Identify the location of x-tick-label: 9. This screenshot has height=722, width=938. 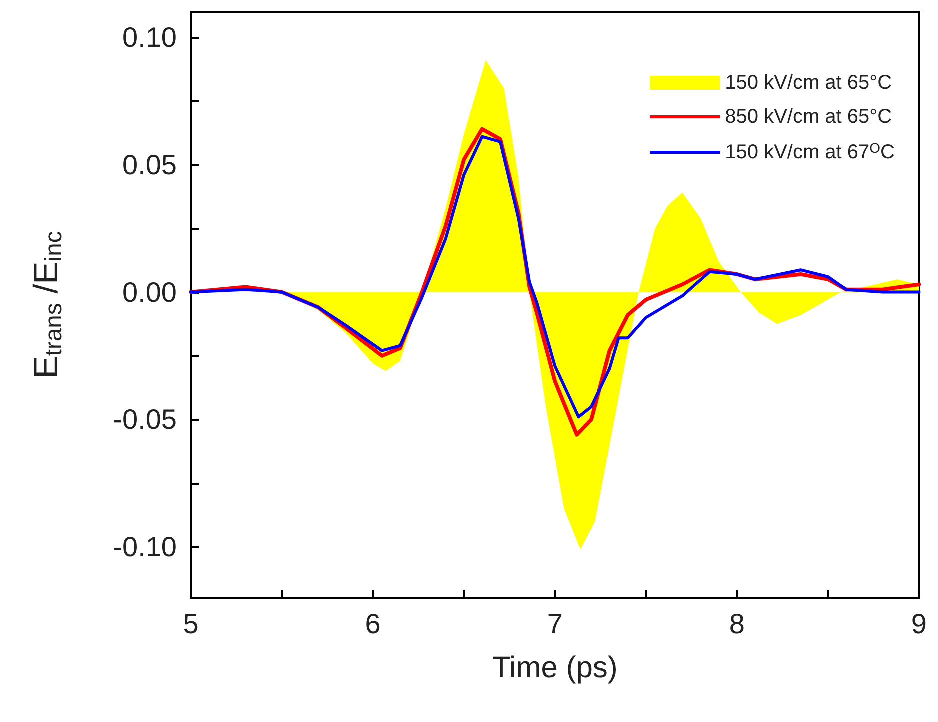
(919, 624).